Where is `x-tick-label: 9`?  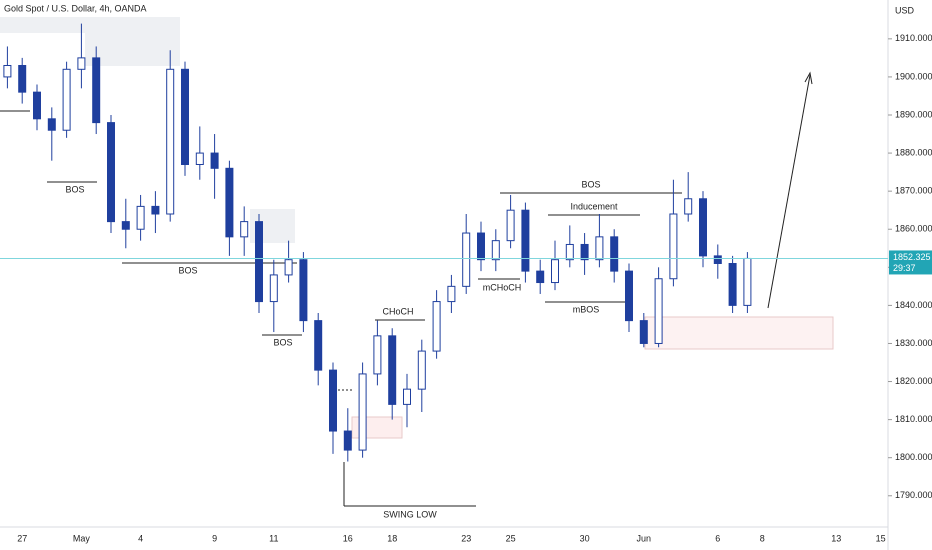 x-tick-label: 9 is located at coordinates (214, 538).